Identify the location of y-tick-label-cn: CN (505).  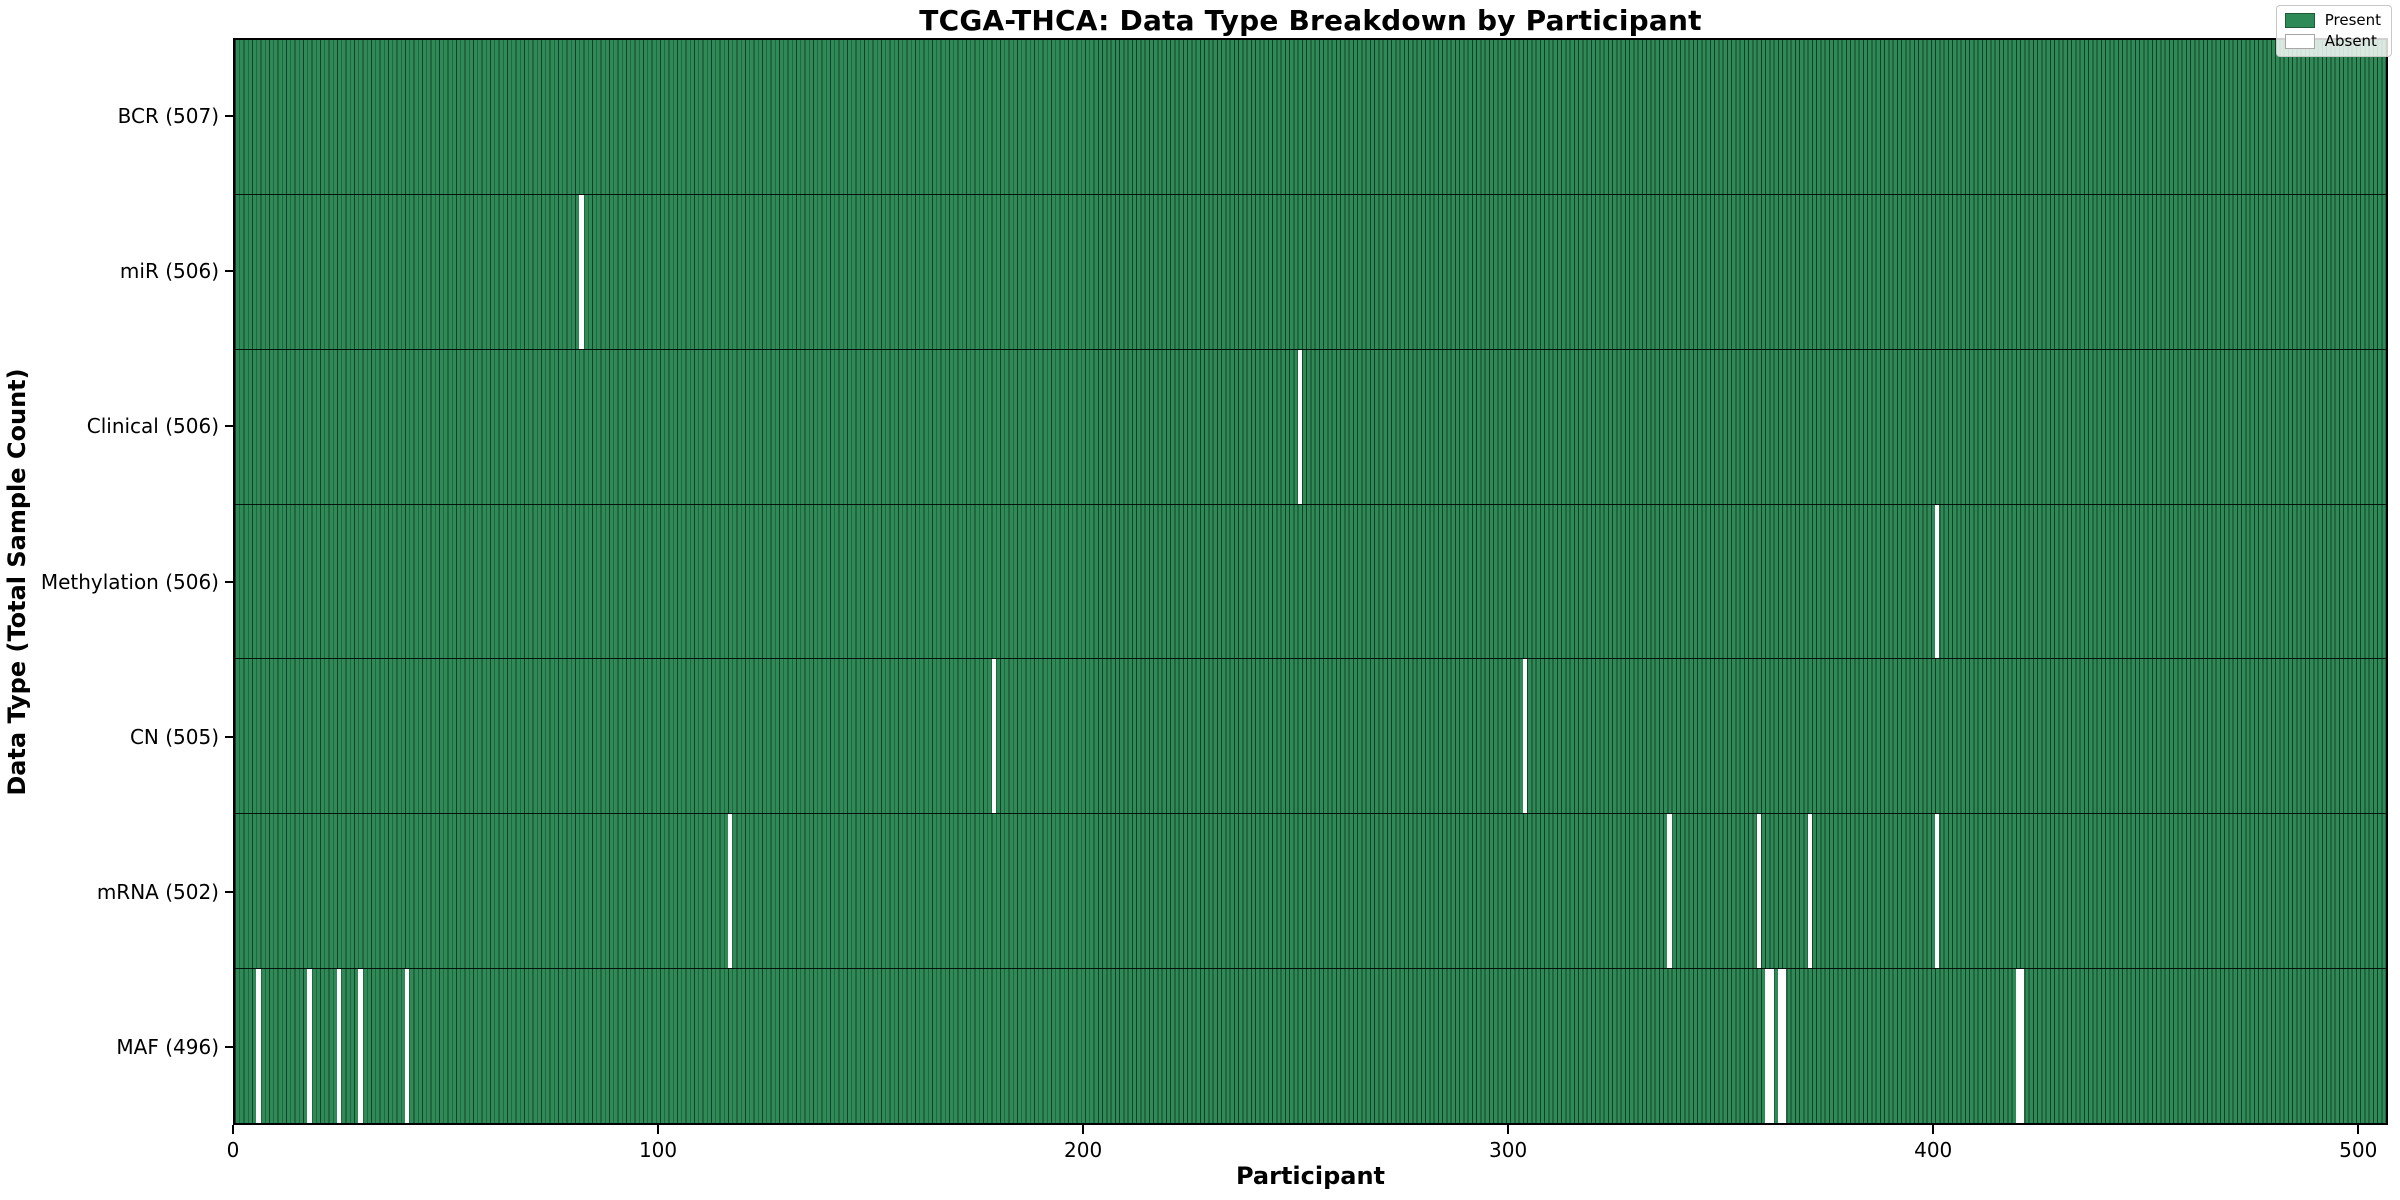
(174, 736).